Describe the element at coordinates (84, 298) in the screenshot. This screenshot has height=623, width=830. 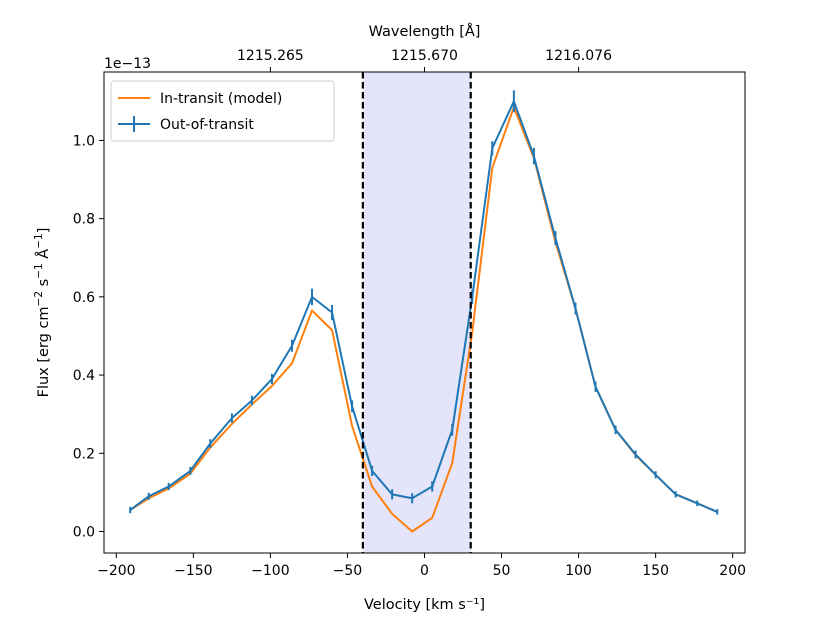
I see `y-tick-label: 0.6` at that location.